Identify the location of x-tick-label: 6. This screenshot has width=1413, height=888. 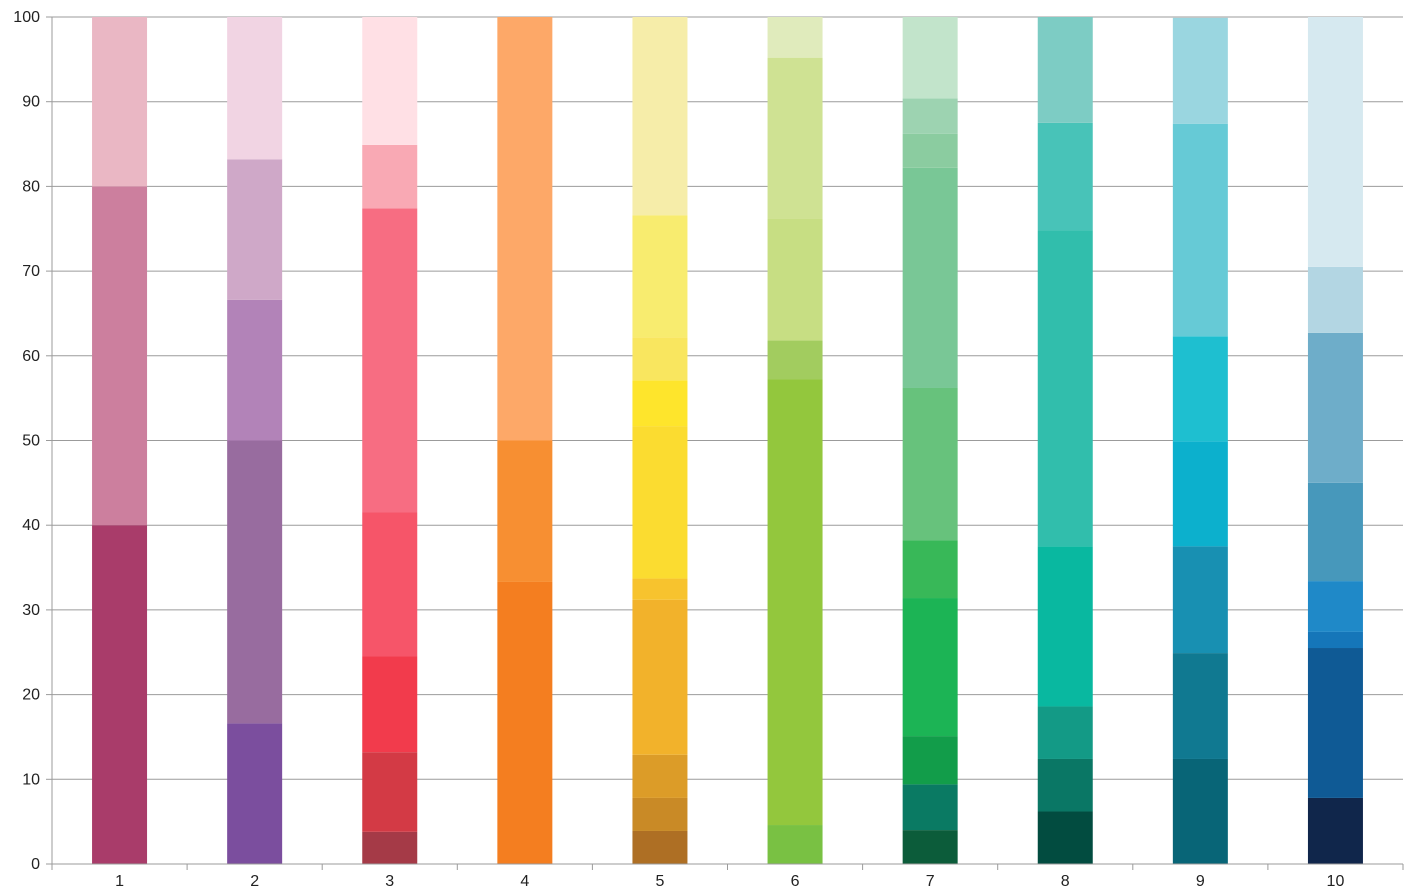
(795, 880).